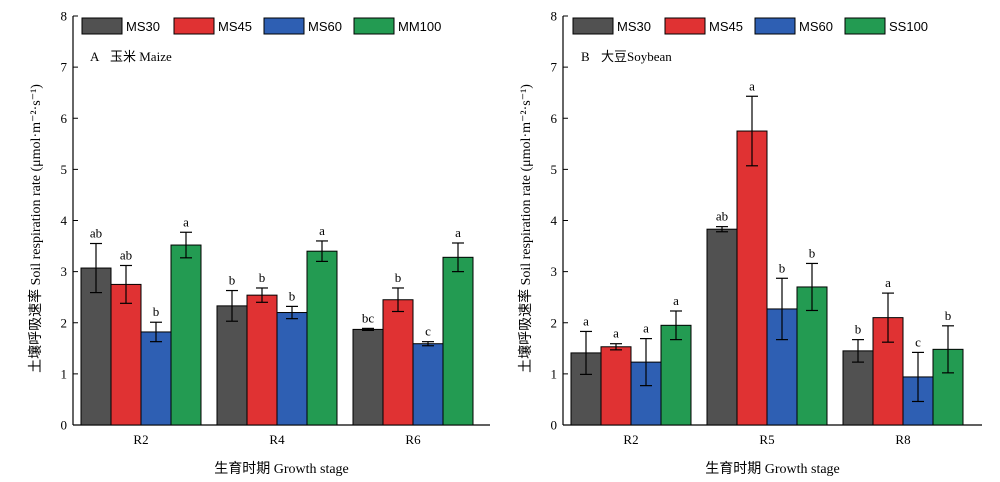 This screenshot has height=482, width=1000. What do you see at coordinates (156, 378) in the screenshot?
I see `bar-ms60-r2` at bounding box center [156, 378].